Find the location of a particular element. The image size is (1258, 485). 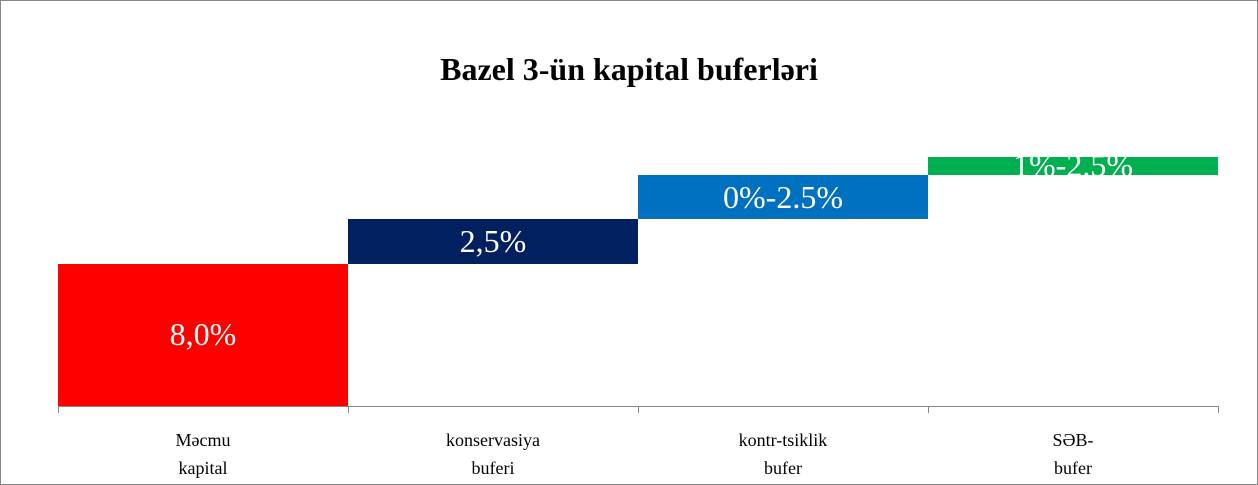

bar: 1%-2.5% is located at coordinates (1073, 165).